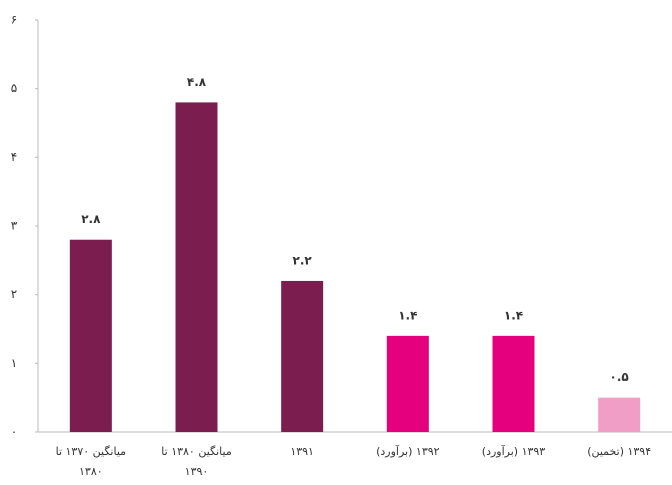 Image resolution: width=672 pixels, height=485 pixels. I want to click on y-tick-label: ۱, so click(14, 363).